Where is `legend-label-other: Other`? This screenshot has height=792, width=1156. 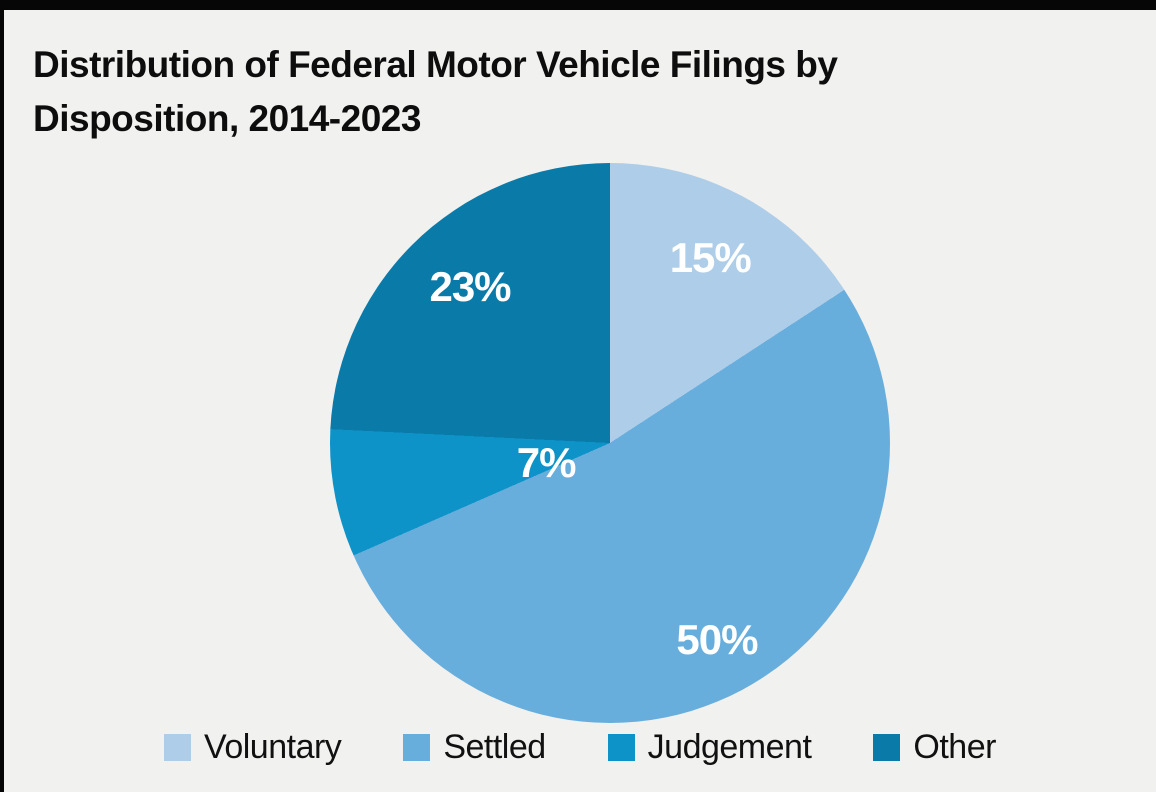 legend-label-other: Other is located at coordinates (954, 747).